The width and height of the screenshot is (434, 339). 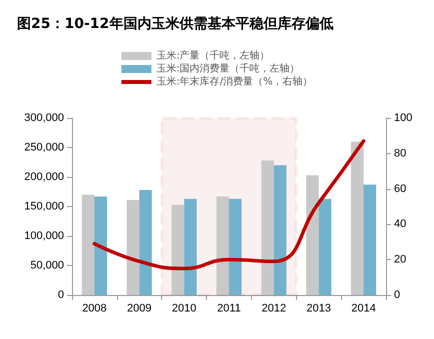 What do you see at coordinates (175, 23) in the screenshot?
I see `chart-title: 图25：10-12年国内玉米供需基本平稳但库存偏低` at bounding box center [175, 23].